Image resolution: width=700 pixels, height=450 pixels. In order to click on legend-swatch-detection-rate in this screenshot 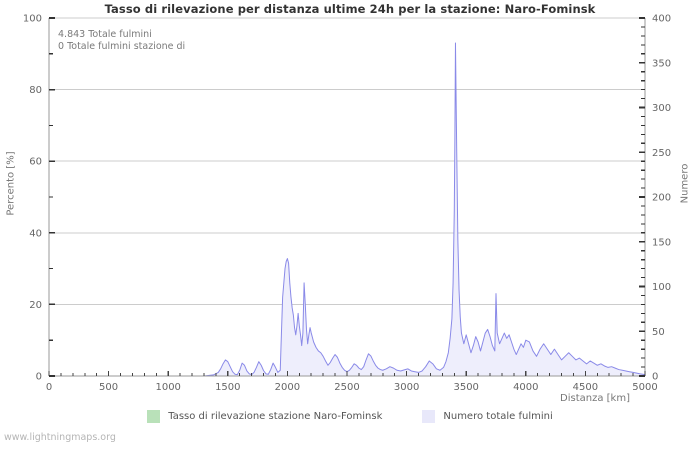, I will do `click(154, 416)`.